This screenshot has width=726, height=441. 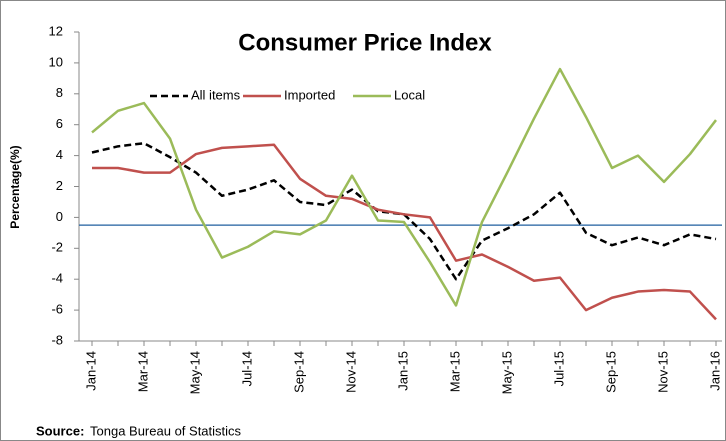 I want to click on legend-label: All items, so click(x=216, y=94).